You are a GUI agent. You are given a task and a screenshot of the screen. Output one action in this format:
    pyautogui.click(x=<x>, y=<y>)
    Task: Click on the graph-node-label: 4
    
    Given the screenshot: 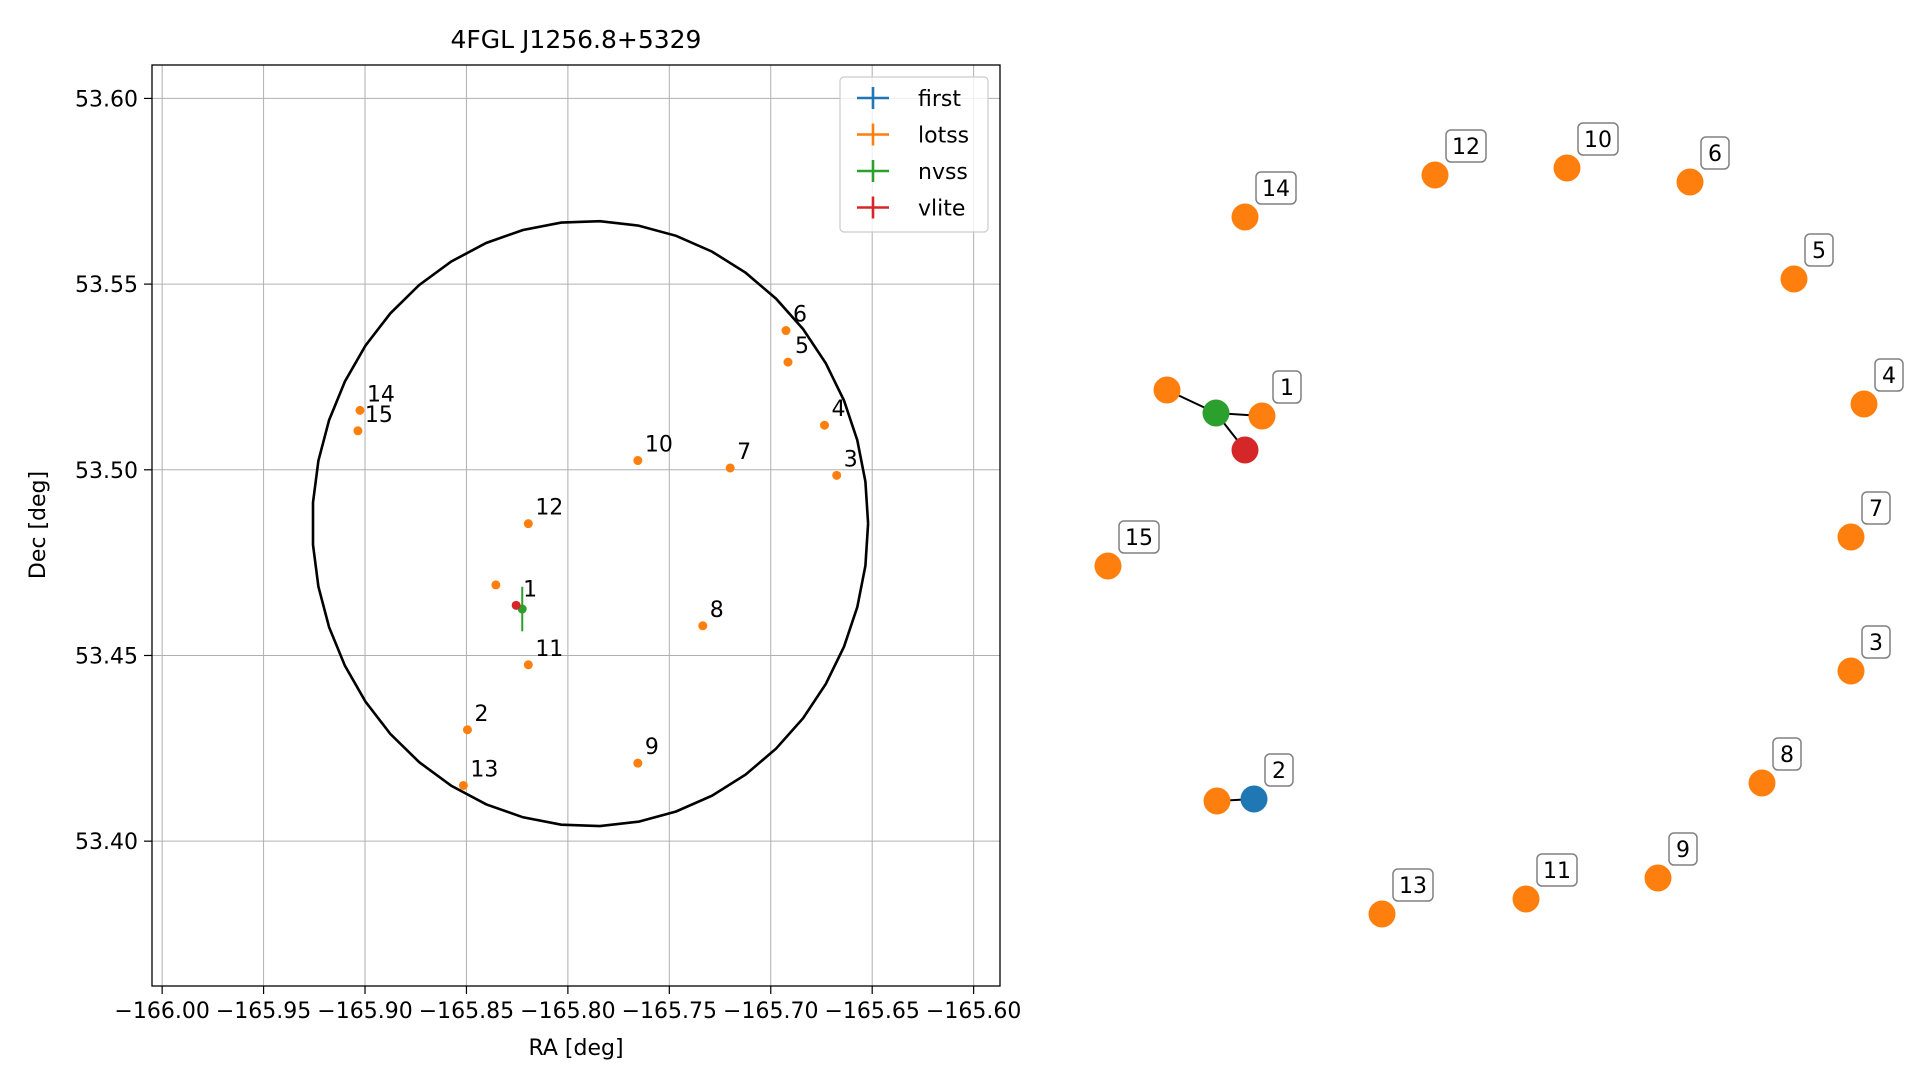 What is the action you would take?
    pyautogui.click(x=1889, y=376)
    